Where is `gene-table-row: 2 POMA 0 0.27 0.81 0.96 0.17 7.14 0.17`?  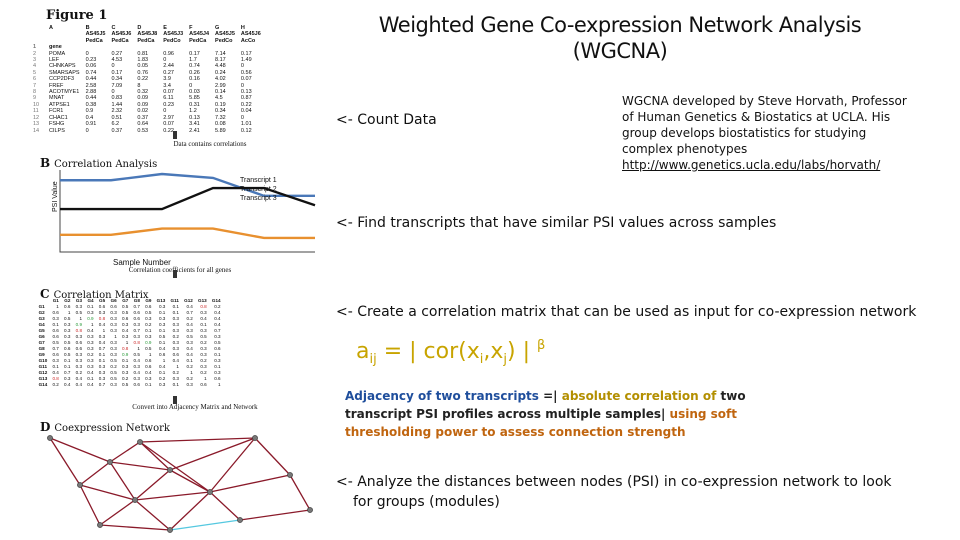 gene-table-row: 2 POMA 0 0.27 0.81 0.96 0.17 7.14 0.17 is located at coordinates (147, 54).